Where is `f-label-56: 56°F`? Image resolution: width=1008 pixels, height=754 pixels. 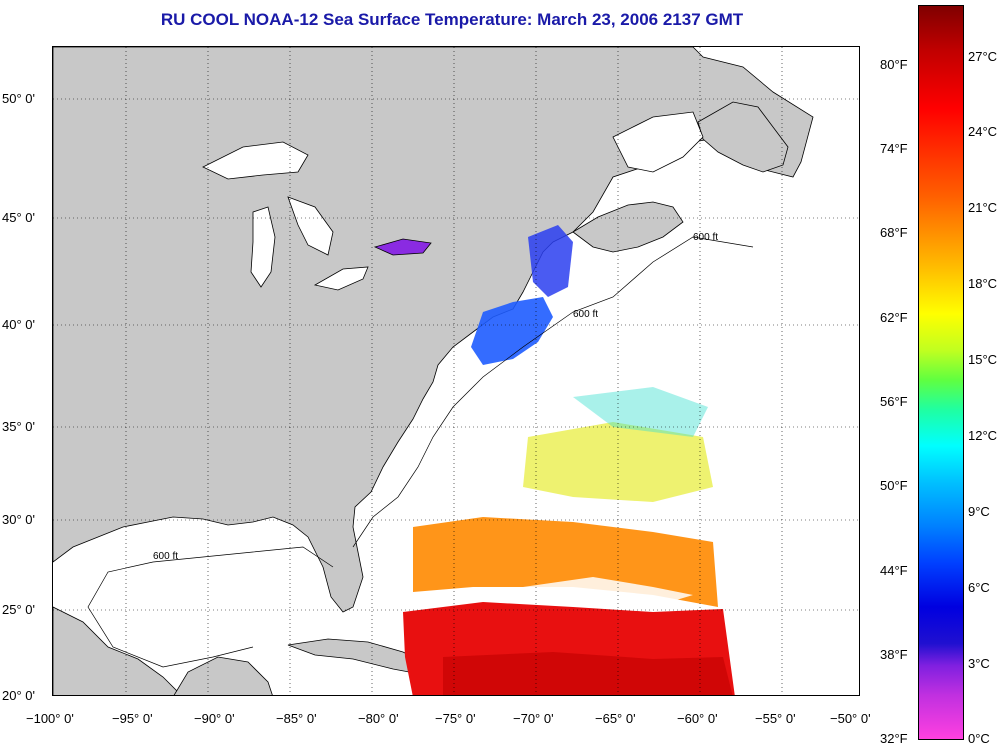 f-label-56: 56°F is located at coordinates (894, 401).